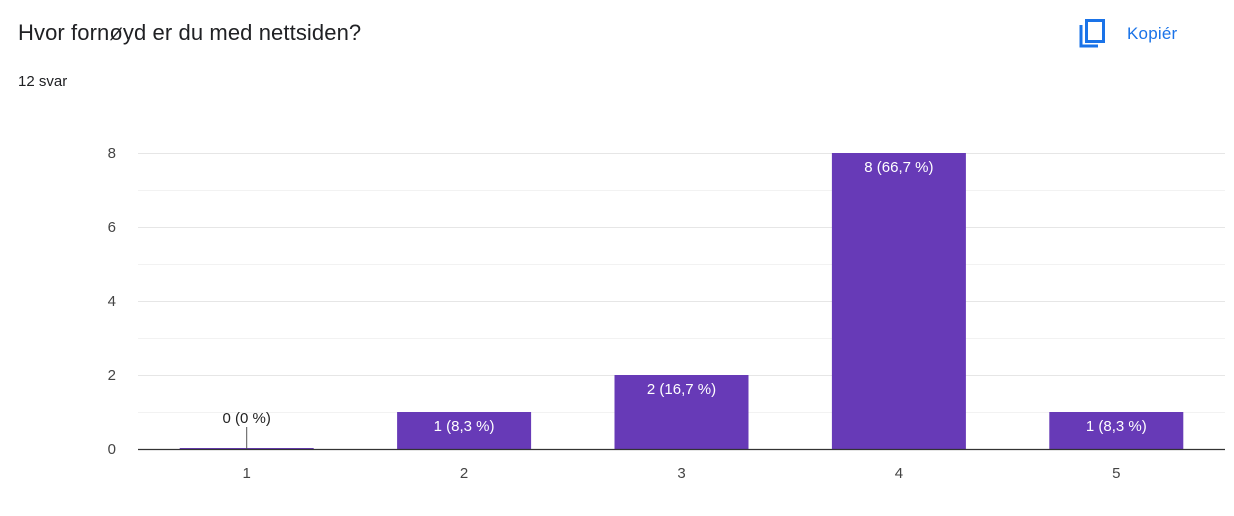 The height and width of the screenshot is (516, 1234). I want to click on x-axis-ticks: 1 2 3 4 5, so click(682, 473).